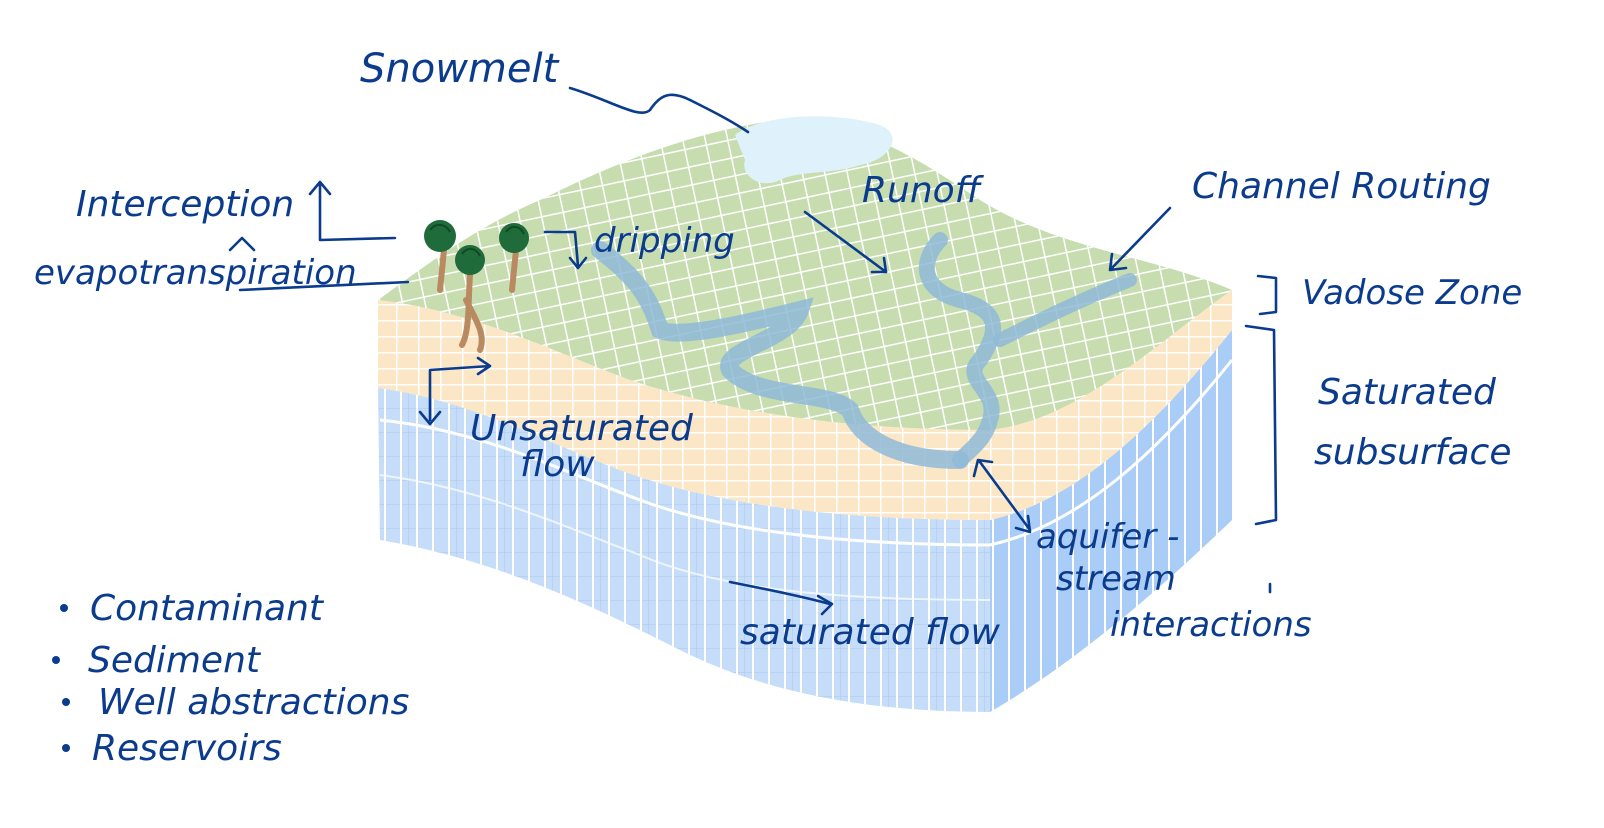 This screenshot has height=828, width=1604. I want to click on label-aquifer-2: stream, so click(1116, 579).